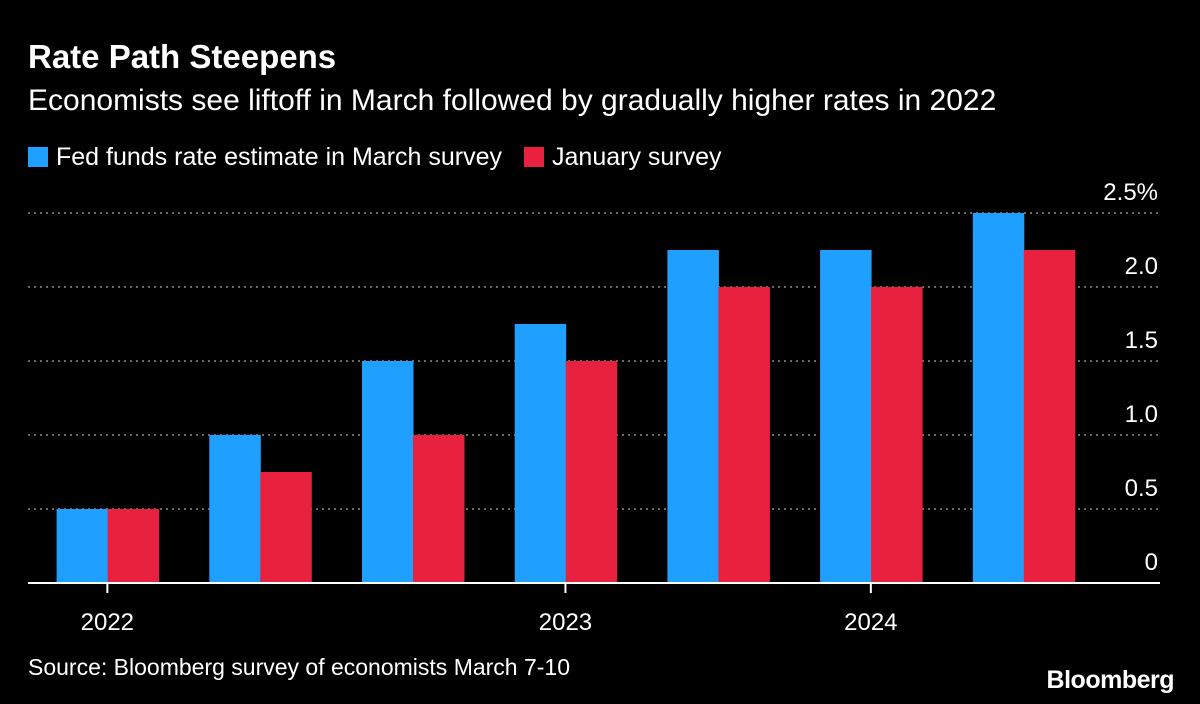 The width and height of the screenshot is (1200, 704). What do you see at coordinates (637, 156) in the screenshot?
I see `legend-label-january: January survey` at bounding box center [637, 156].